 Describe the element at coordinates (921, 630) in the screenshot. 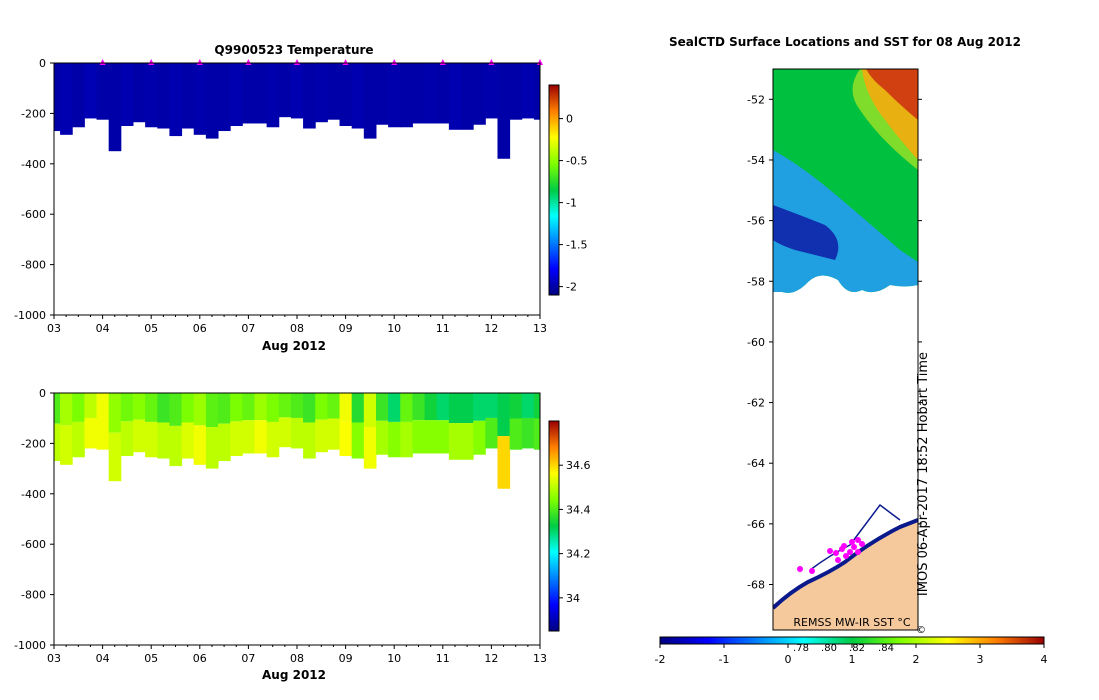

I see `copyright-icon: ©` at that location.